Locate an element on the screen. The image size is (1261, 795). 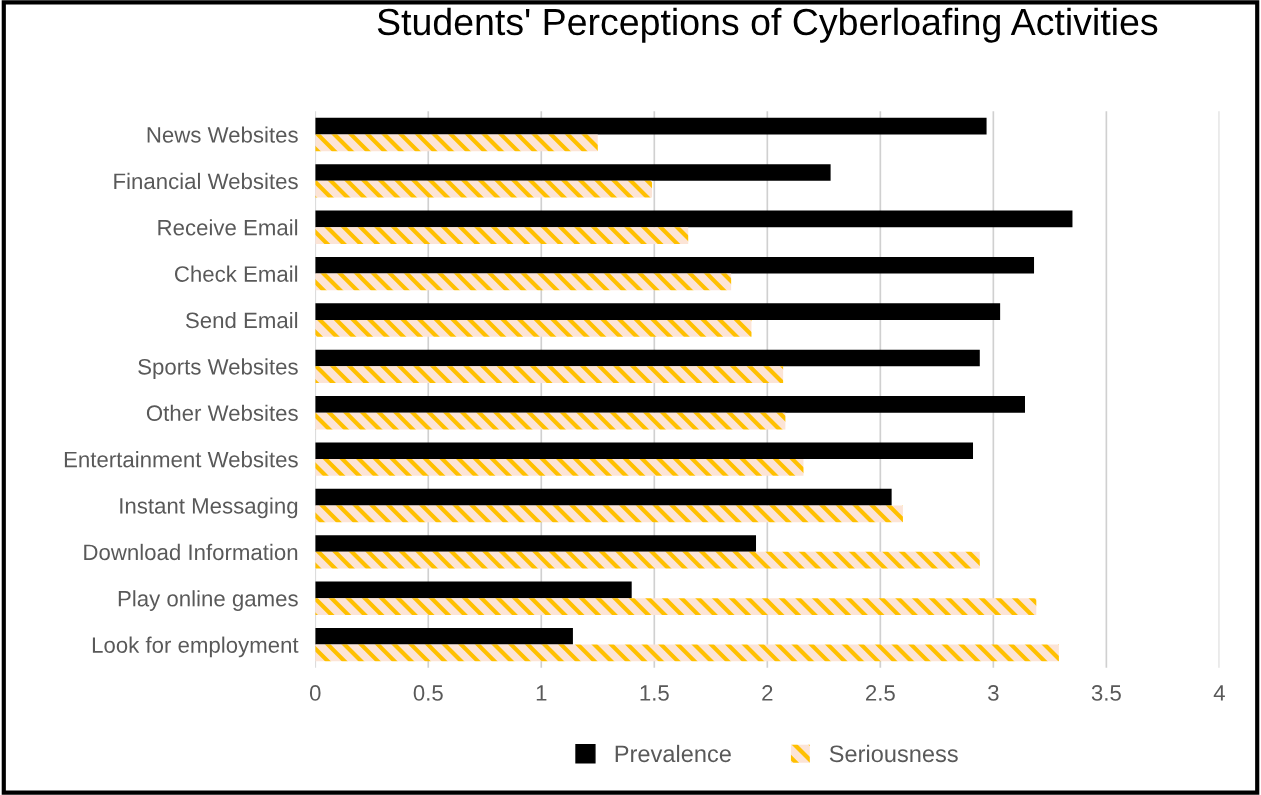
x-tick-label: 2.5 is located at coordinates (880, 693).